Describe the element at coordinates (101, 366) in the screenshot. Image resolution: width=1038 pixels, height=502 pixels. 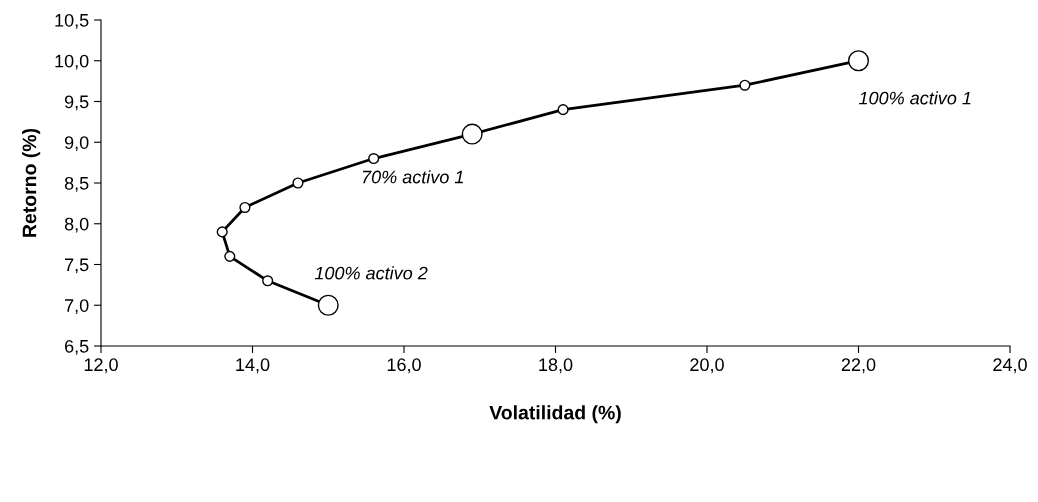
I see `x-tick-label: 12,0` at that location.